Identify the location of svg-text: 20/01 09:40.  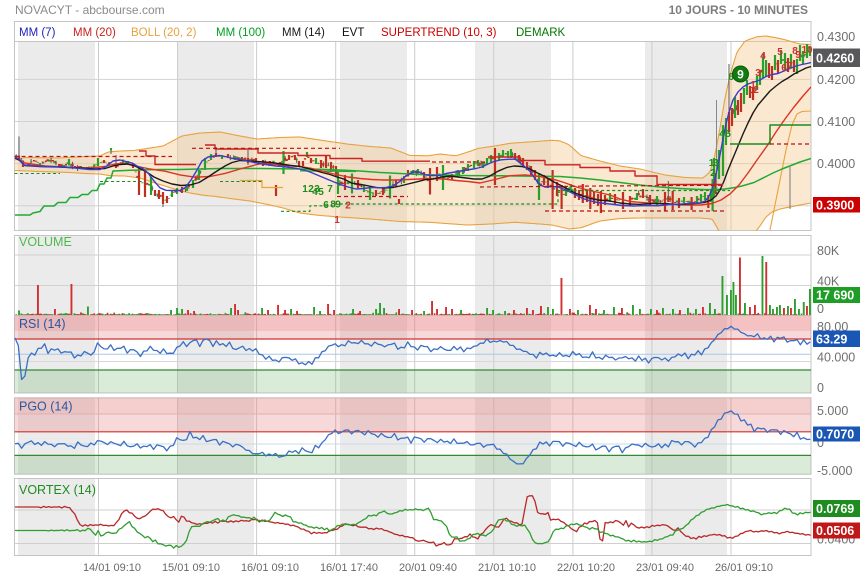
(428, 568).